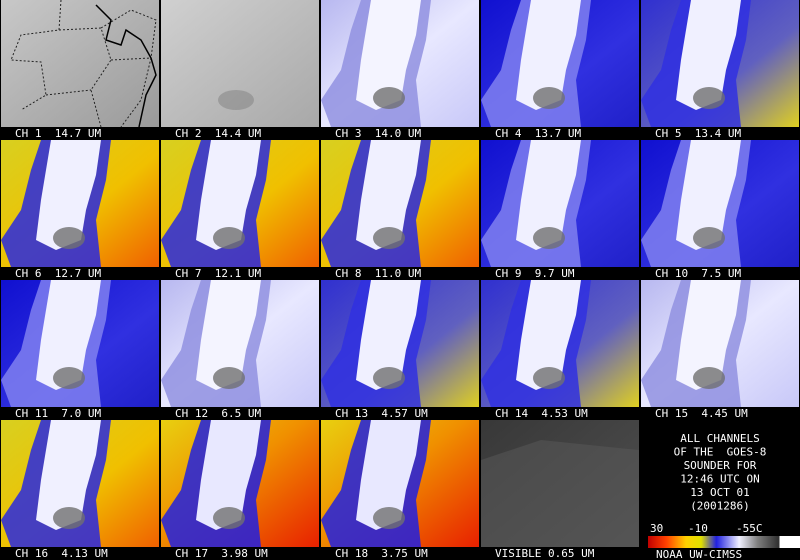 The height and width of the screenshot is (560, 800). Describe the element at coordinates (701, 413) in the screenshot. I see `channel-label: CH 15 4.45 UM` at that location.